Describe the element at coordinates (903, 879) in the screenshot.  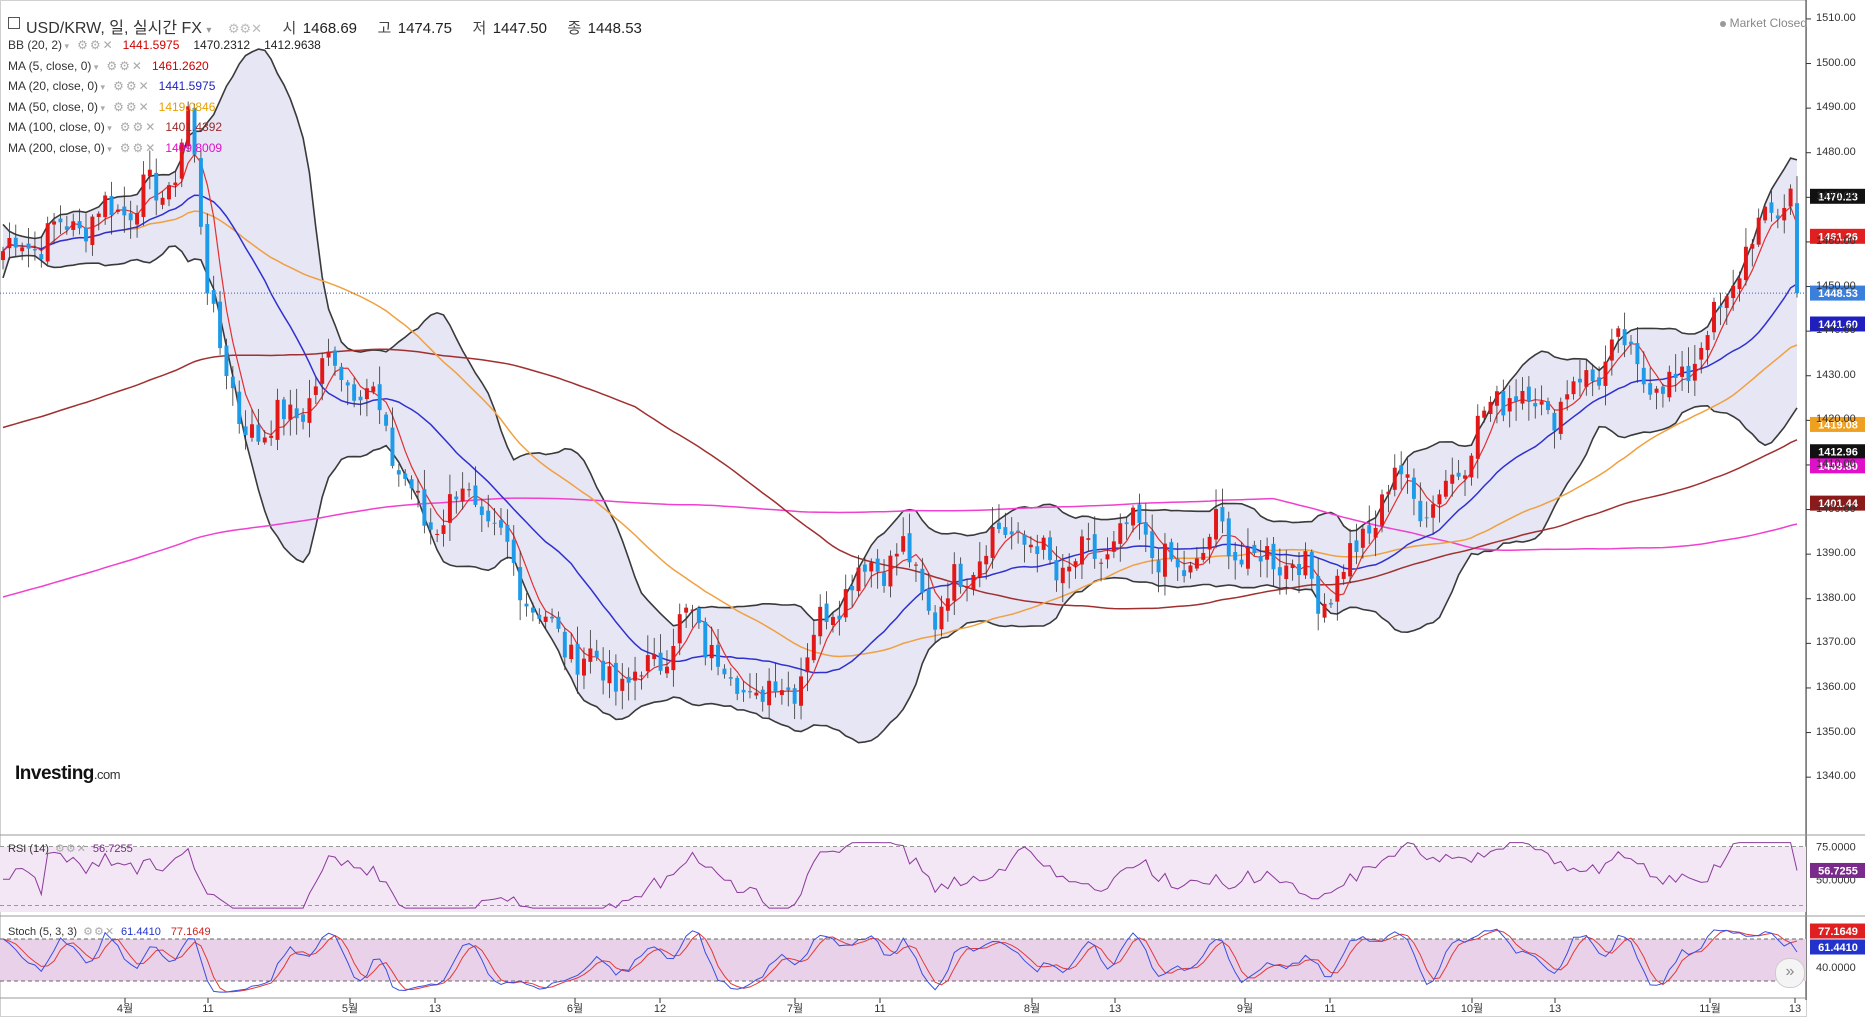
I see `rsi-band` at that location.